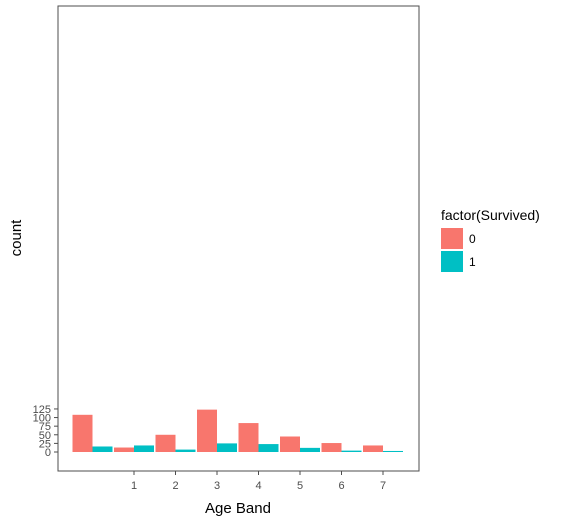 The image size is (567, 523). I want to click on legend-label-0: 0, so click(472, 239).